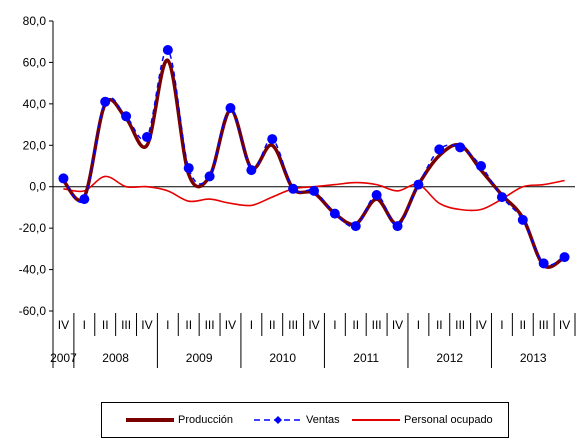 The height and width of the screenshot is (446, 578). Describe the element at coordinates (35, 21) in the screenshot. I see `y-tick-label: 80,0` at that location.